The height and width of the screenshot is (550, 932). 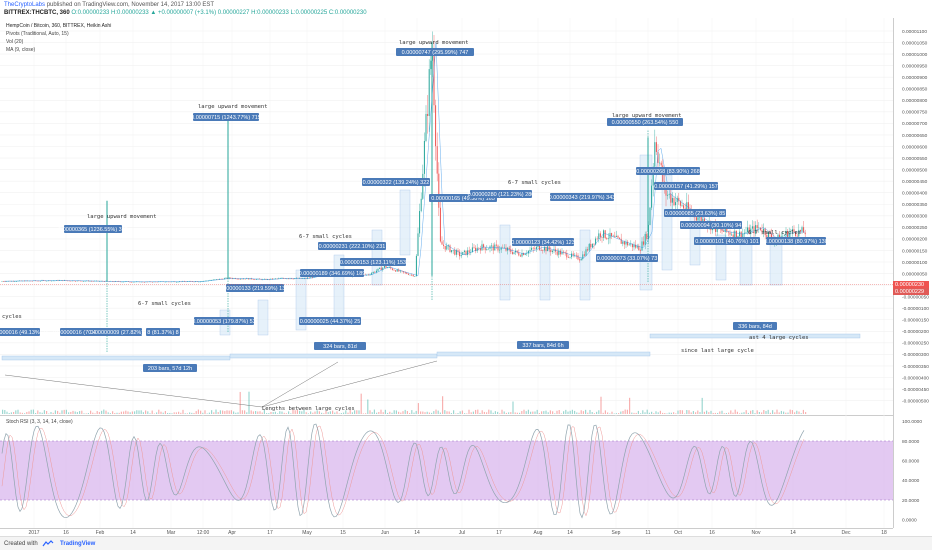 I want to click on legend-item-volume: Vol (20), so click(x=15, y=42).